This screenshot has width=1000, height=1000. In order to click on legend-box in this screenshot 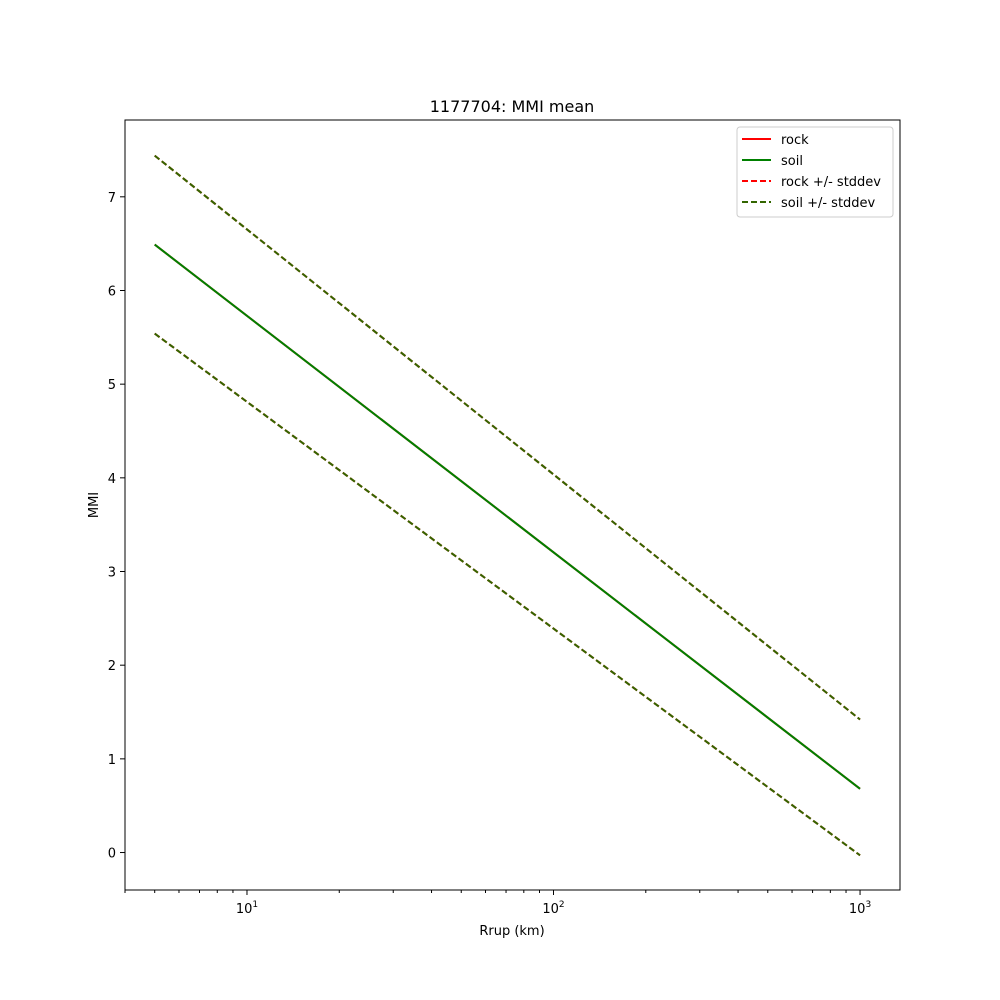, I will do `click(815, 172)`.